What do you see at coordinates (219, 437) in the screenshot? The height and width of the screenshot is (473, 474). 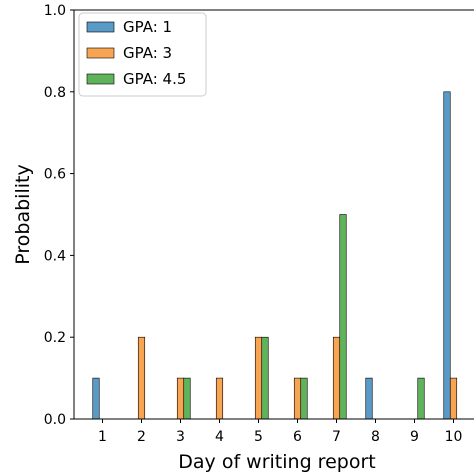 I see `x-tick-label: 4` at bounding box center [219, 437].